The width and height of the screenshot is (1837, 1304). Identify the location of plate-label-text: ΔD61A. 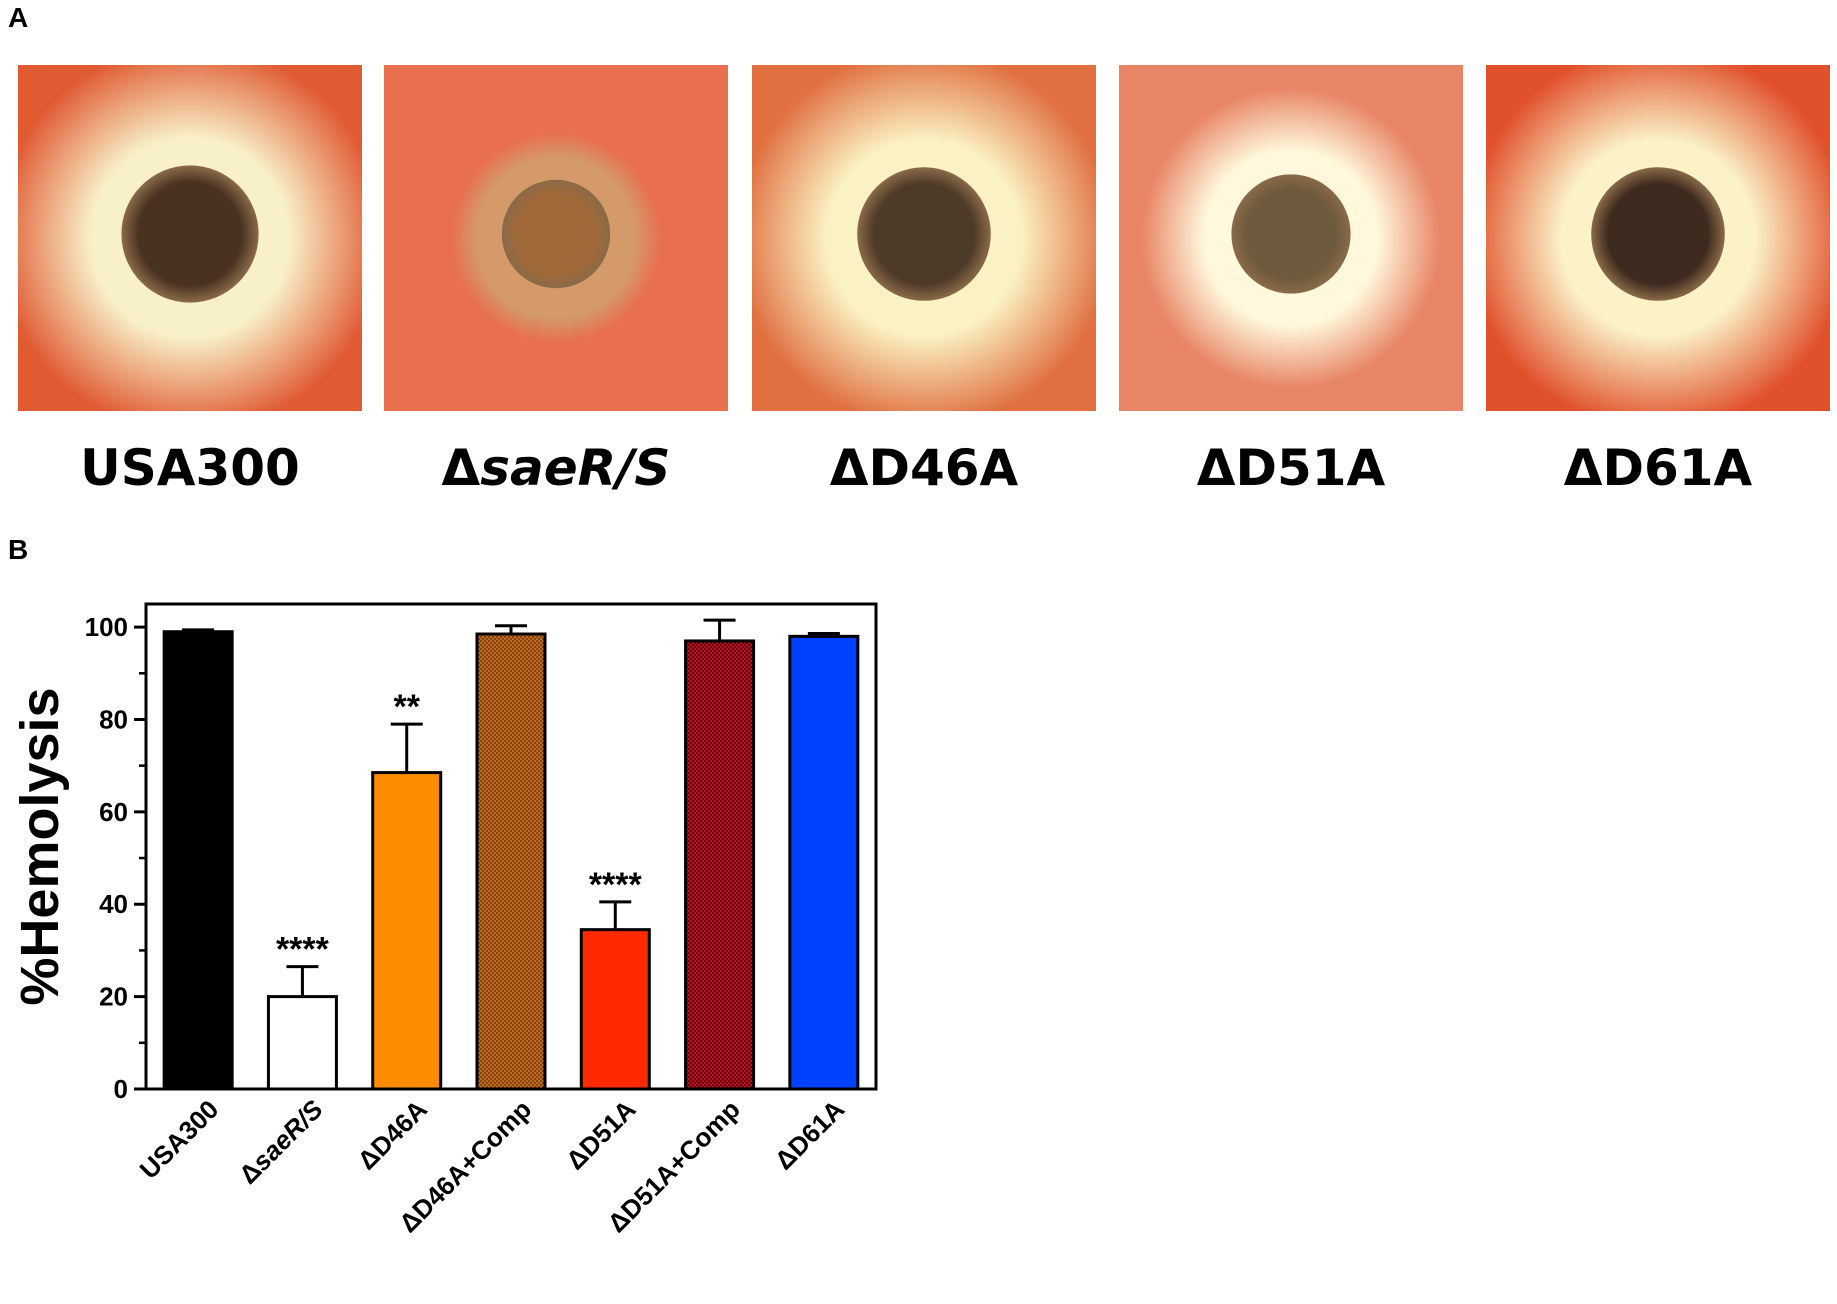
(1658, 468).